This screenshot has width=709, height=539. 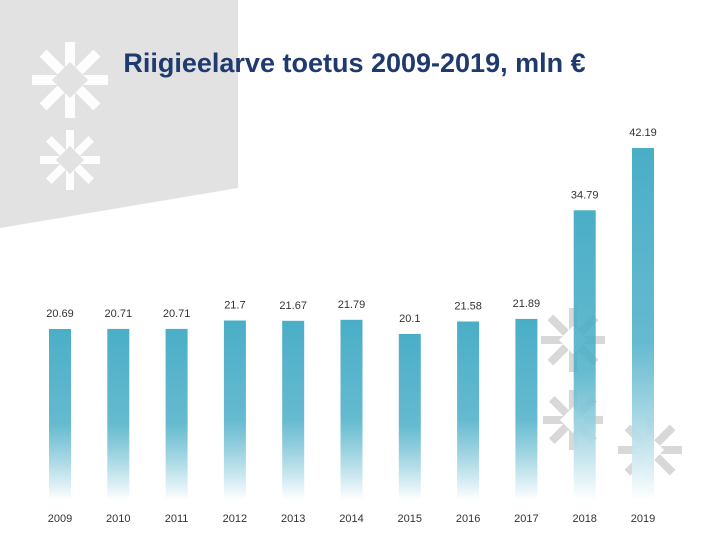 I want to click on bar-2010, so click(x=118, y=414).